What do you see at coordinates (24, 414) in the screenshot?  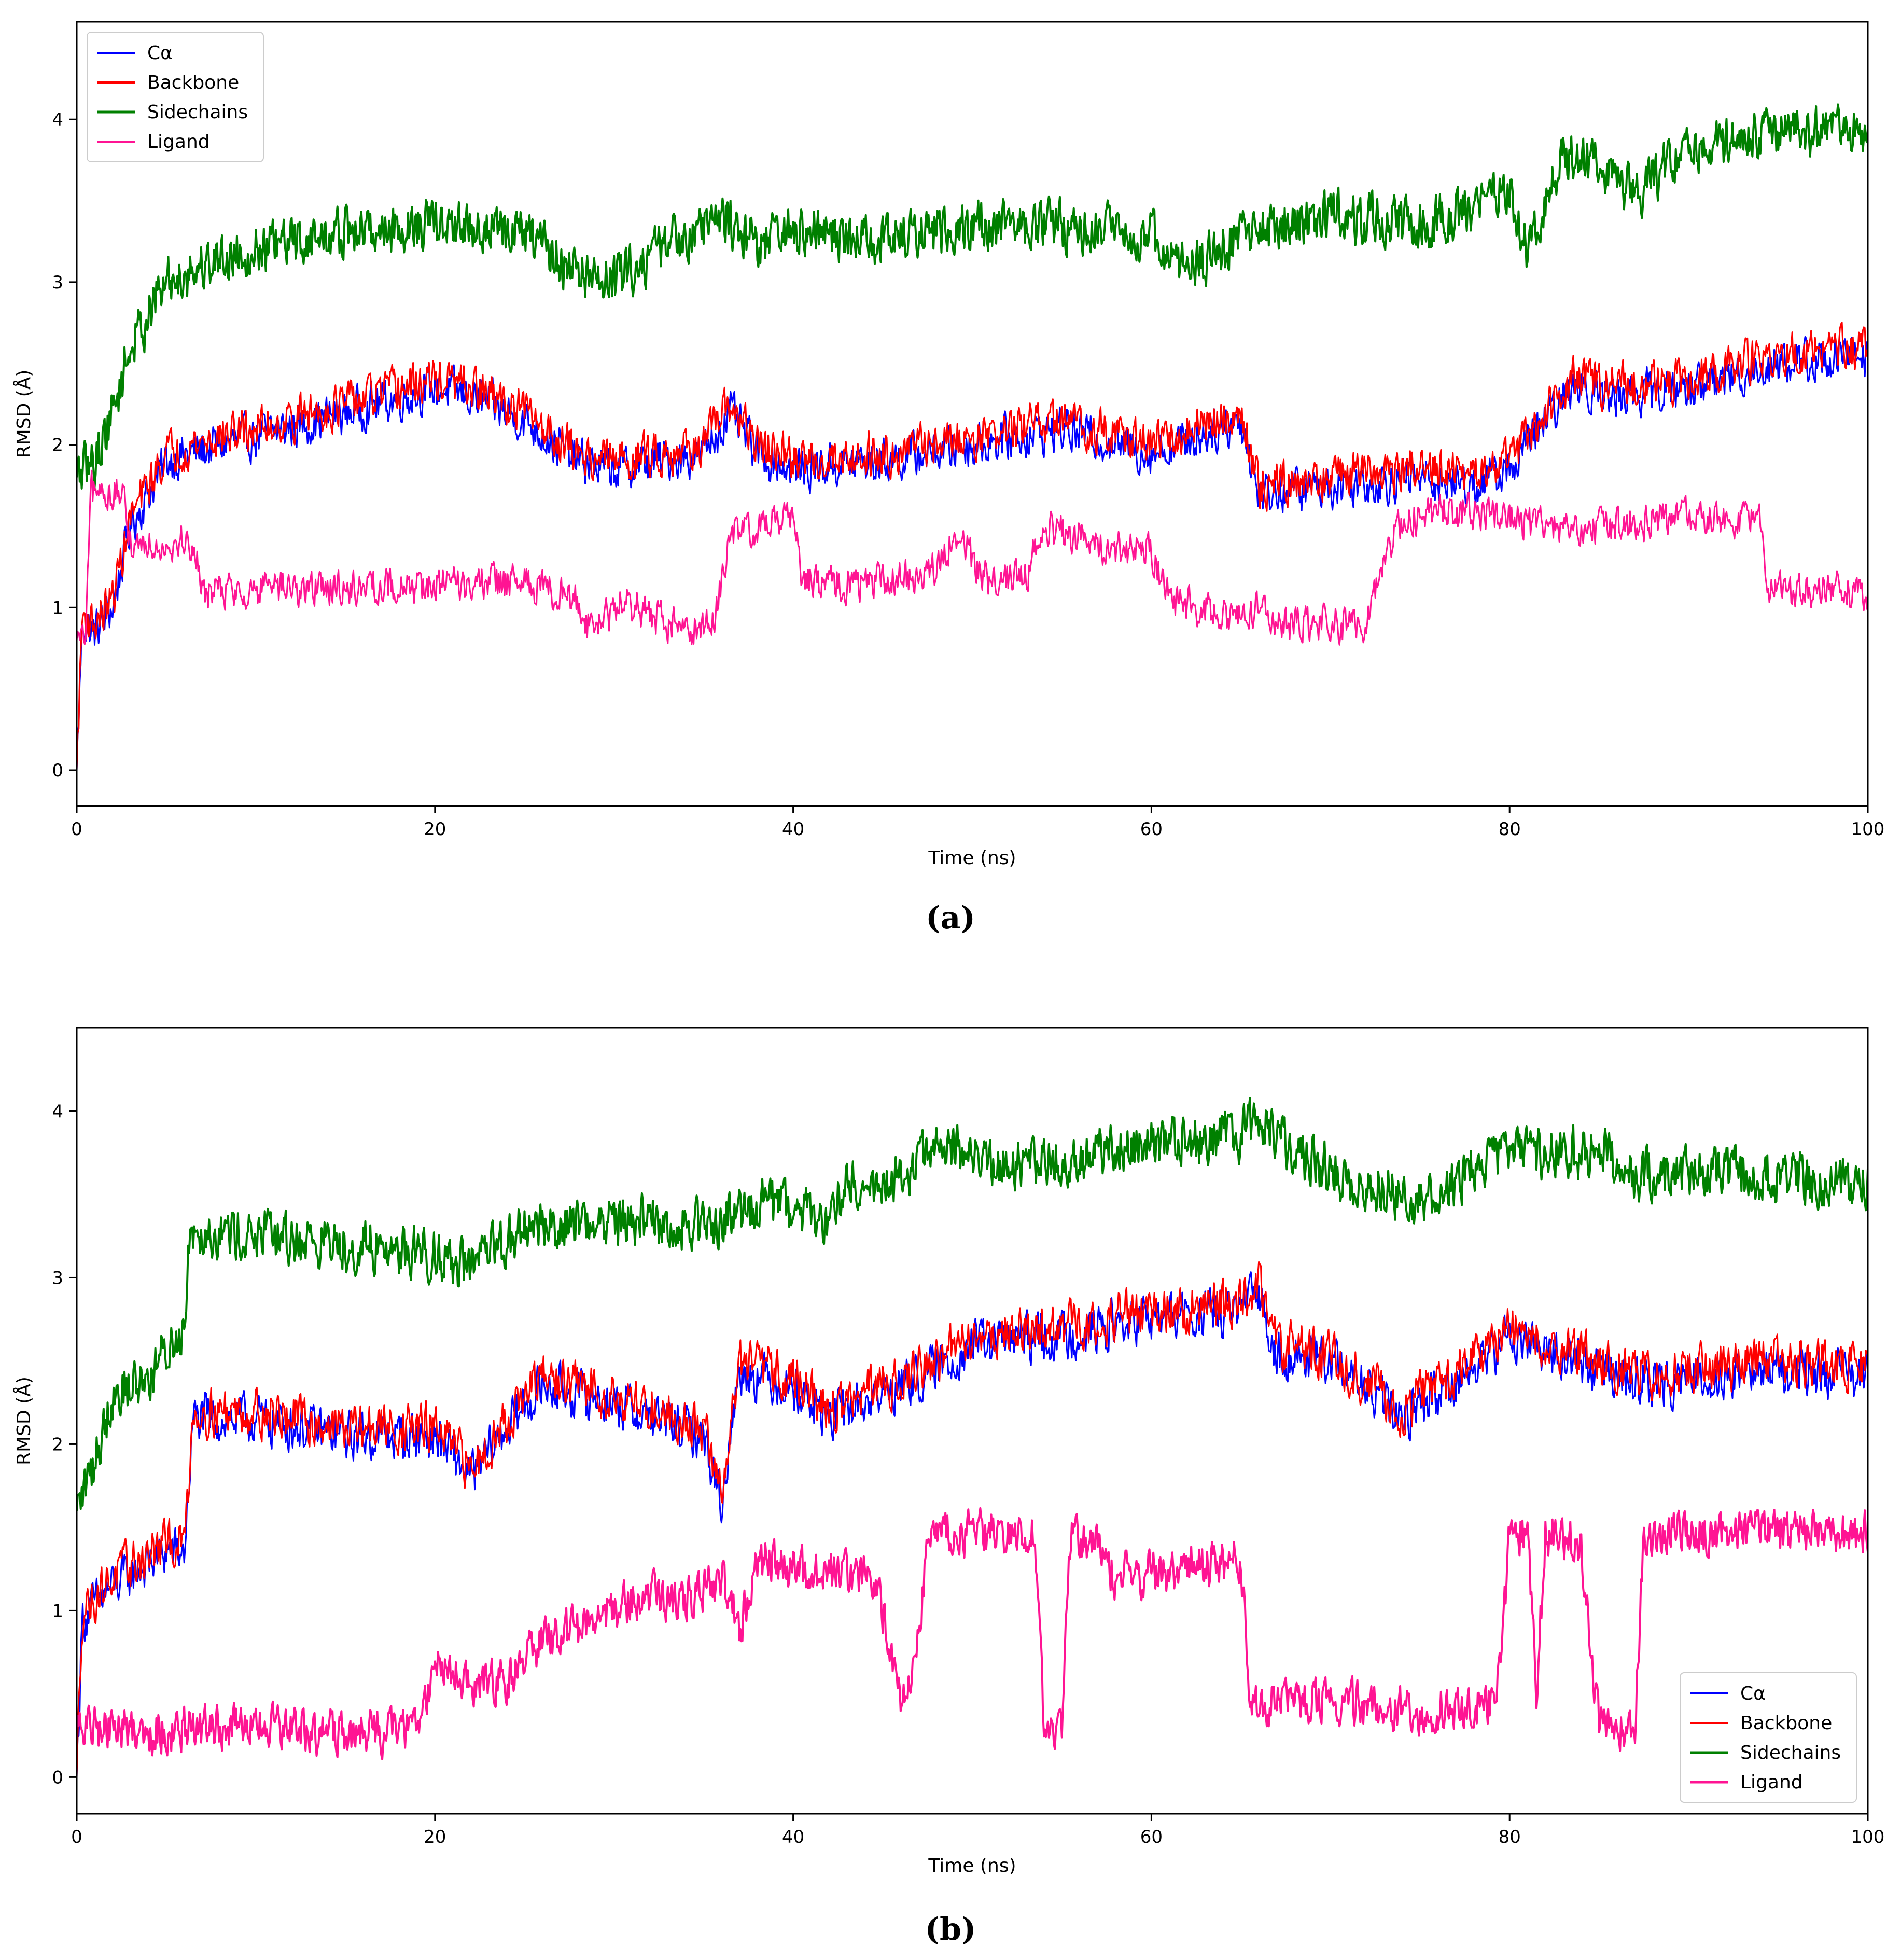 I see `y-axis-label-a: RMSD (Å)` at bounding box center [24, 414].